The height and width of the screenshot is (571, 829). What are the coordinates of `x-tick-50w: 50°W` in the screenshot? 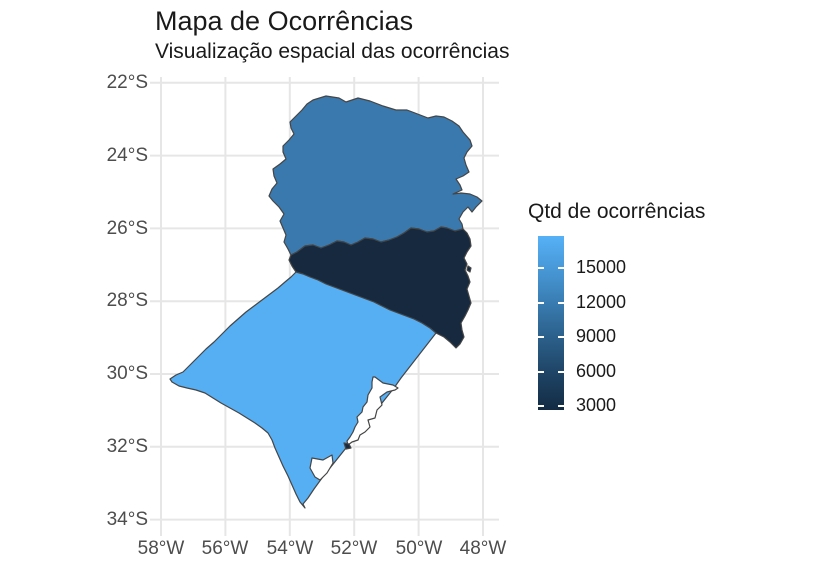 It's located at (419, 548).